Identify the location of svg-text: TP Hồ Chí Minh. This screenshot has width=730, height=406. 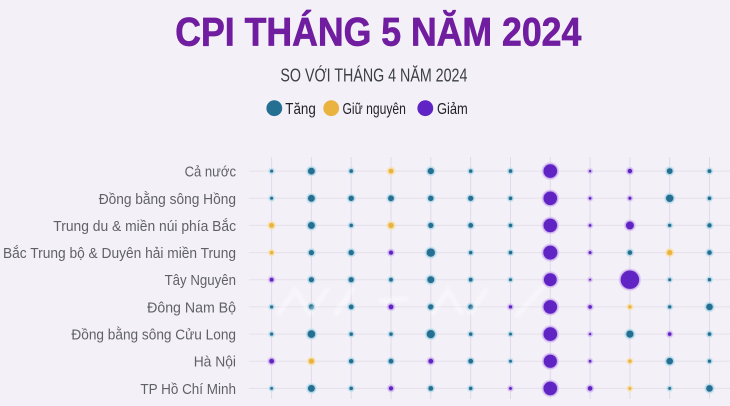
(188, 389).